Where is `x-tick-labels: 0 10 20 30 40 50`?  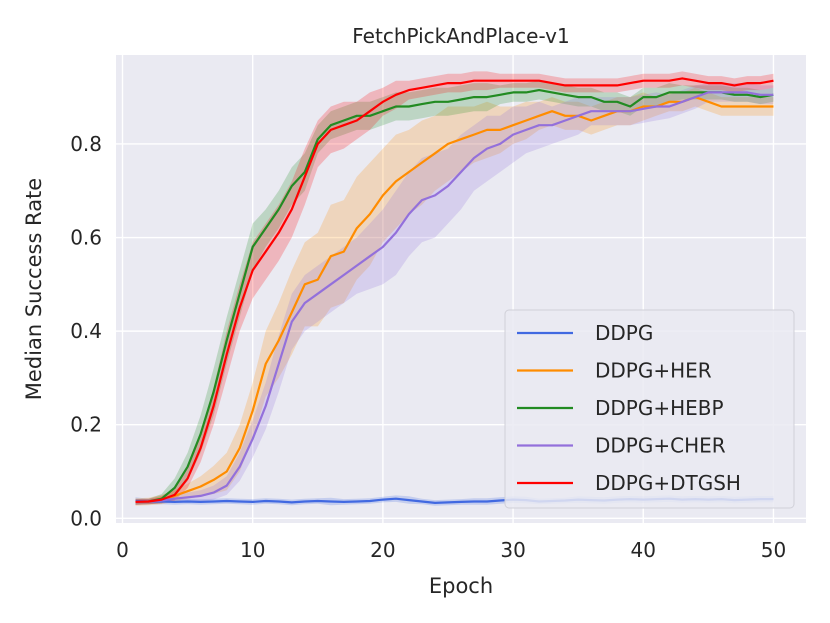
x-tick-labels: 0 10 20 30 40 50 is located at coordinates (451, 550).